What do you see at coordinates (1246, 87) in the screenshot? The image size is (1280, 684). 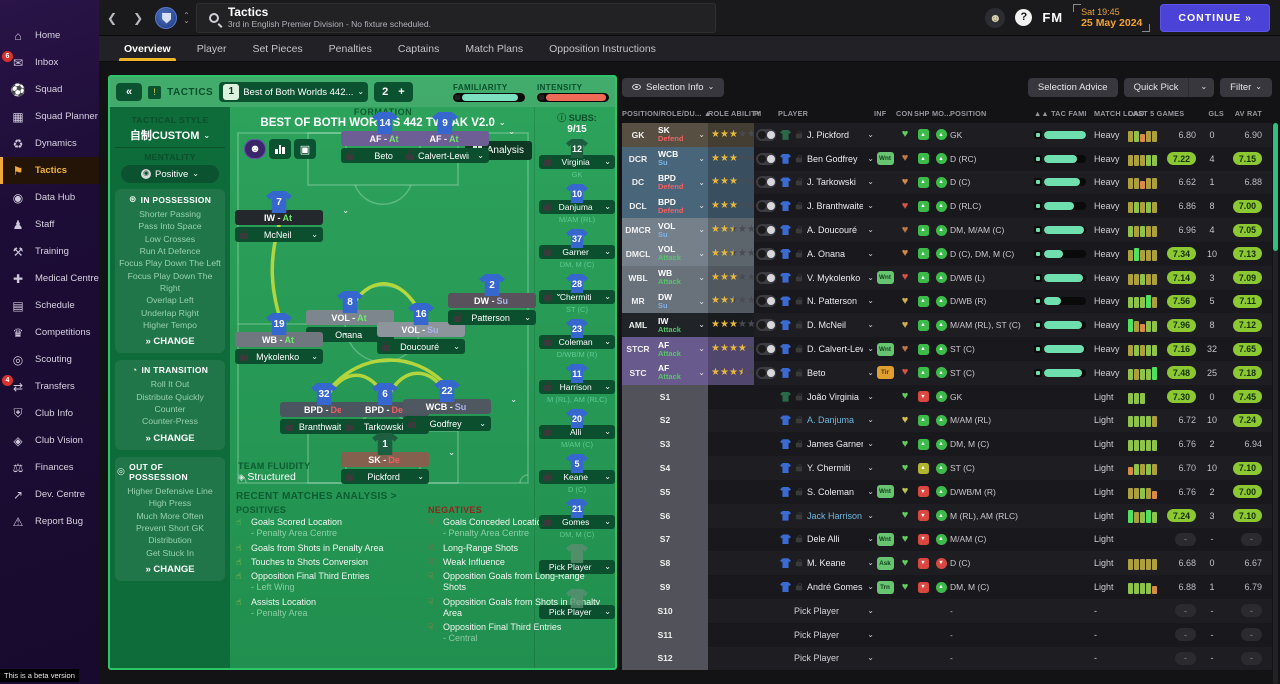 I see `filter-dropdown: Filter` at bounding box center [1246, 87].